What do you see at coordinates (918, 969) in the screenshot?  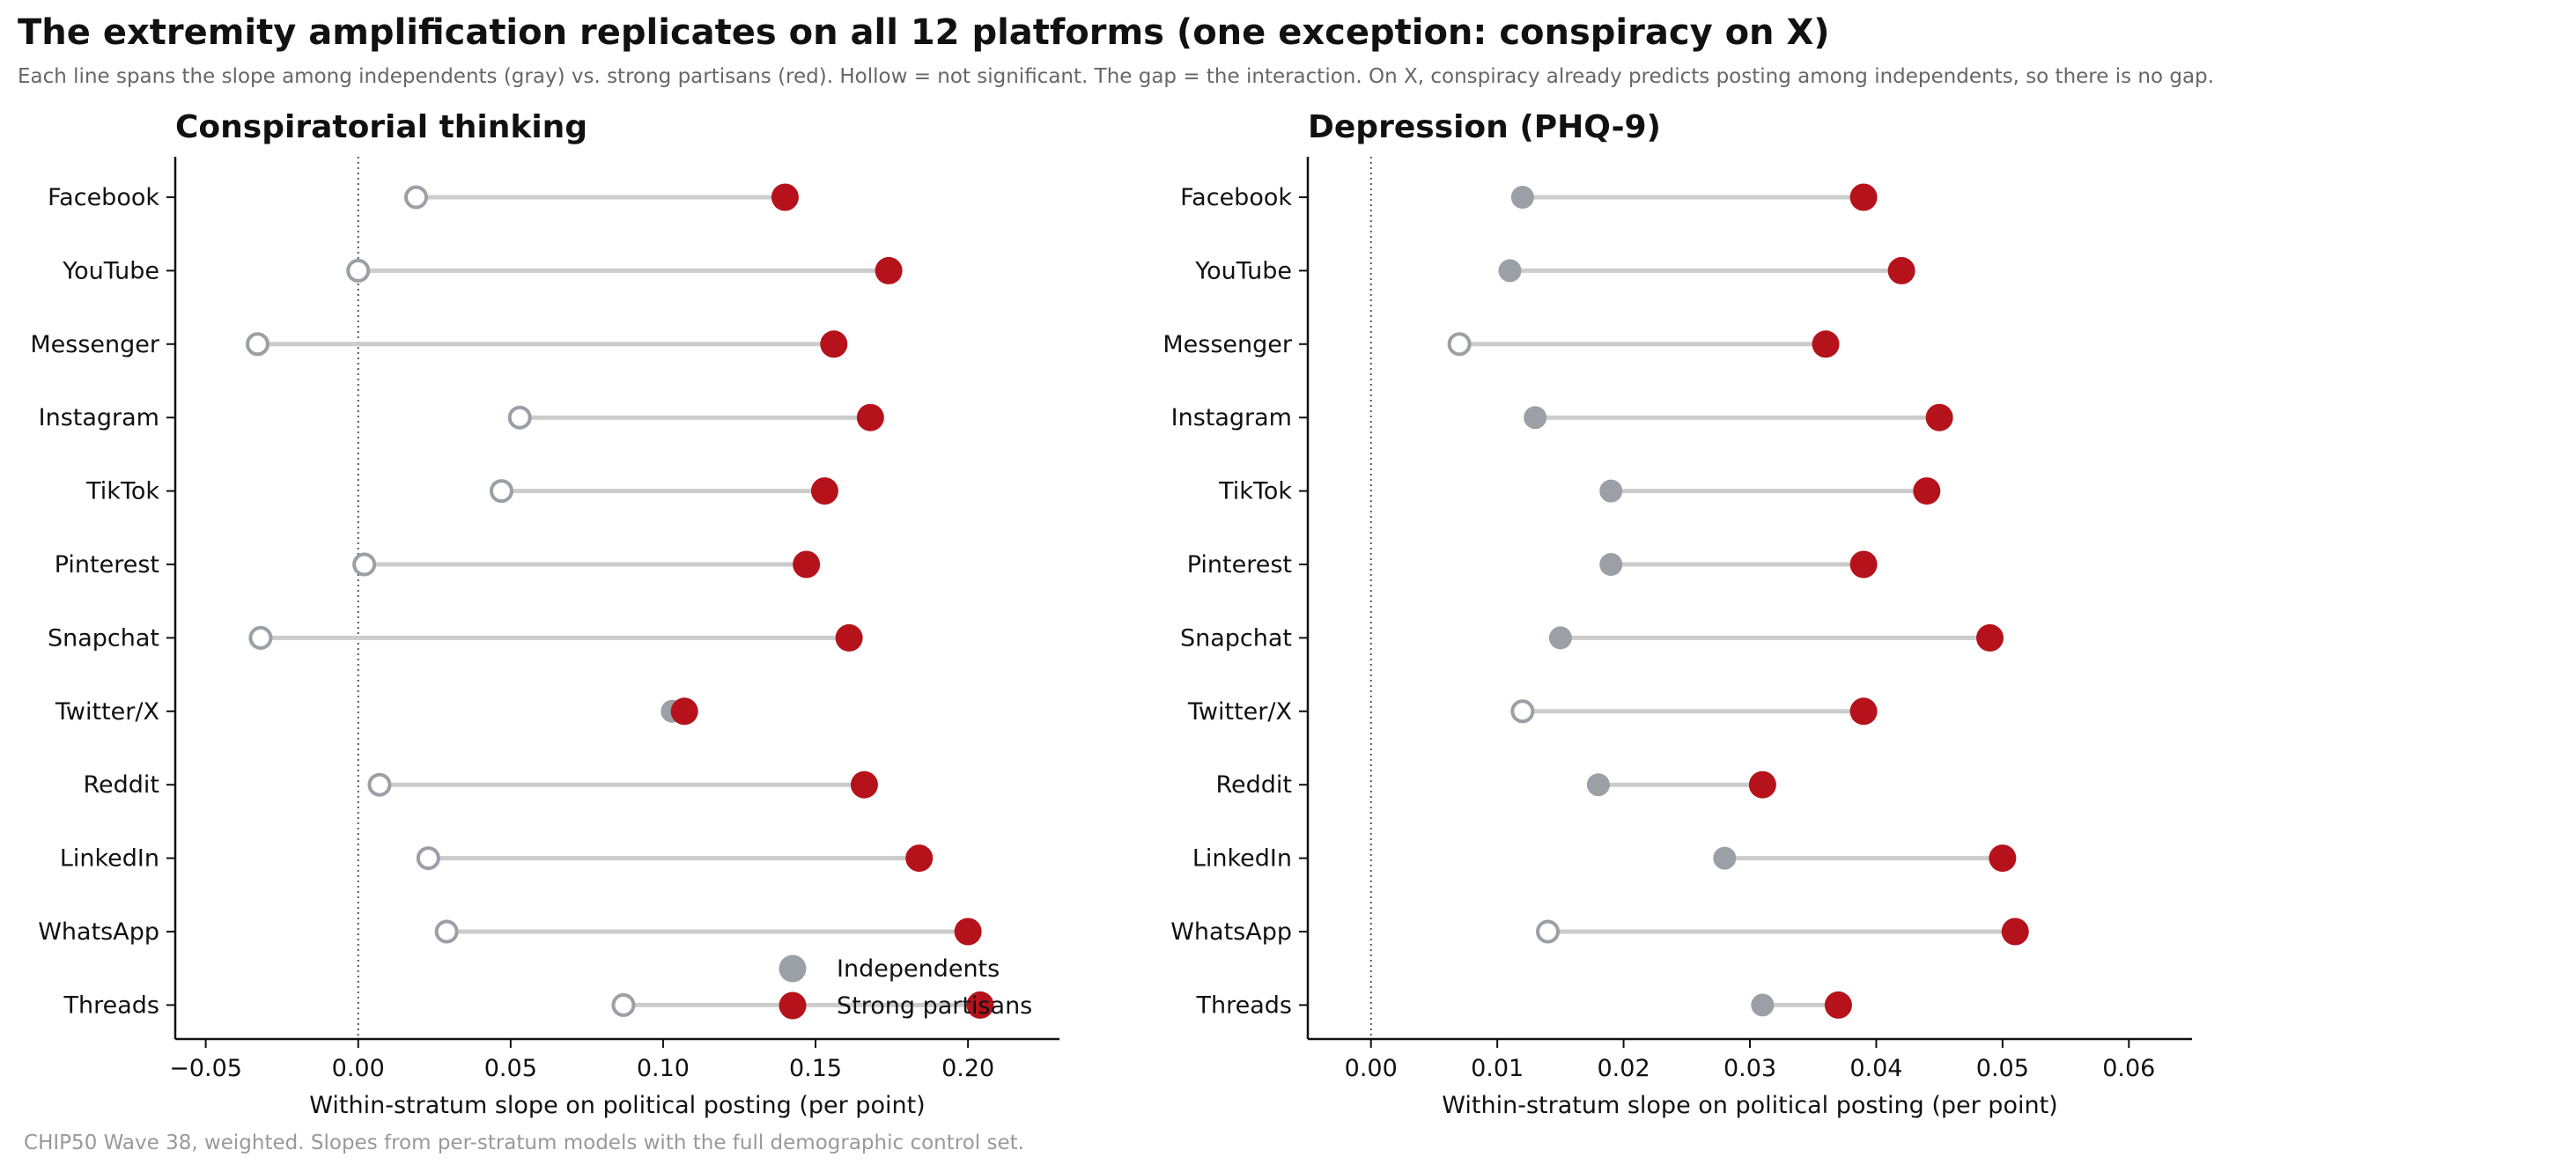 I see `legend-label-independents: Independents` at bounding box center [918, 969].